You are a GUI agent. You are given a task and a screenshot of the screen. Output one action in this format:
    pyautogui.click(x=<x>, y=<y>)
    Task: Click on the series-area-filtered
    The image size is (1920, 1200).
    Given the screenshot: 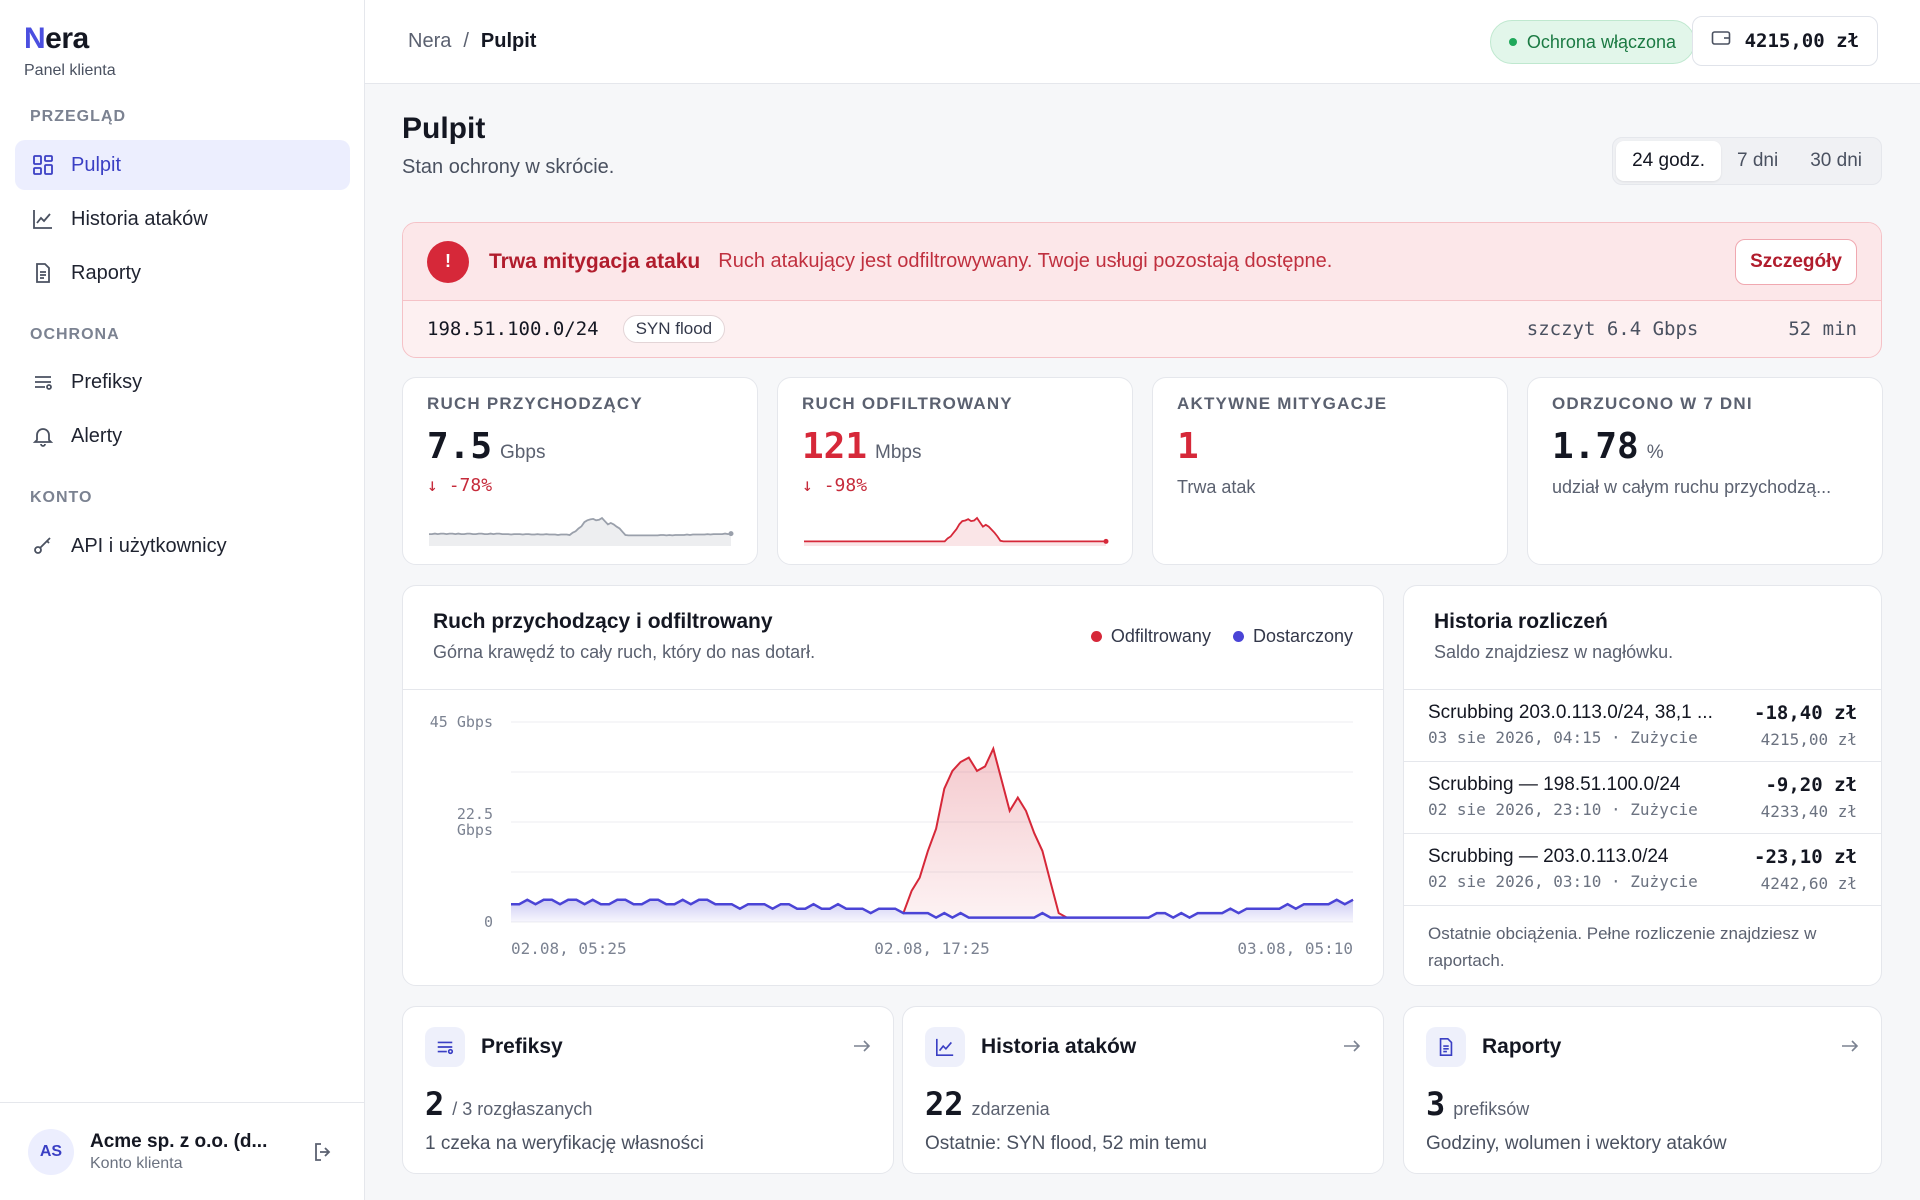 What is the action you would take?
    pyautogui.click(x=932, y=833)
    